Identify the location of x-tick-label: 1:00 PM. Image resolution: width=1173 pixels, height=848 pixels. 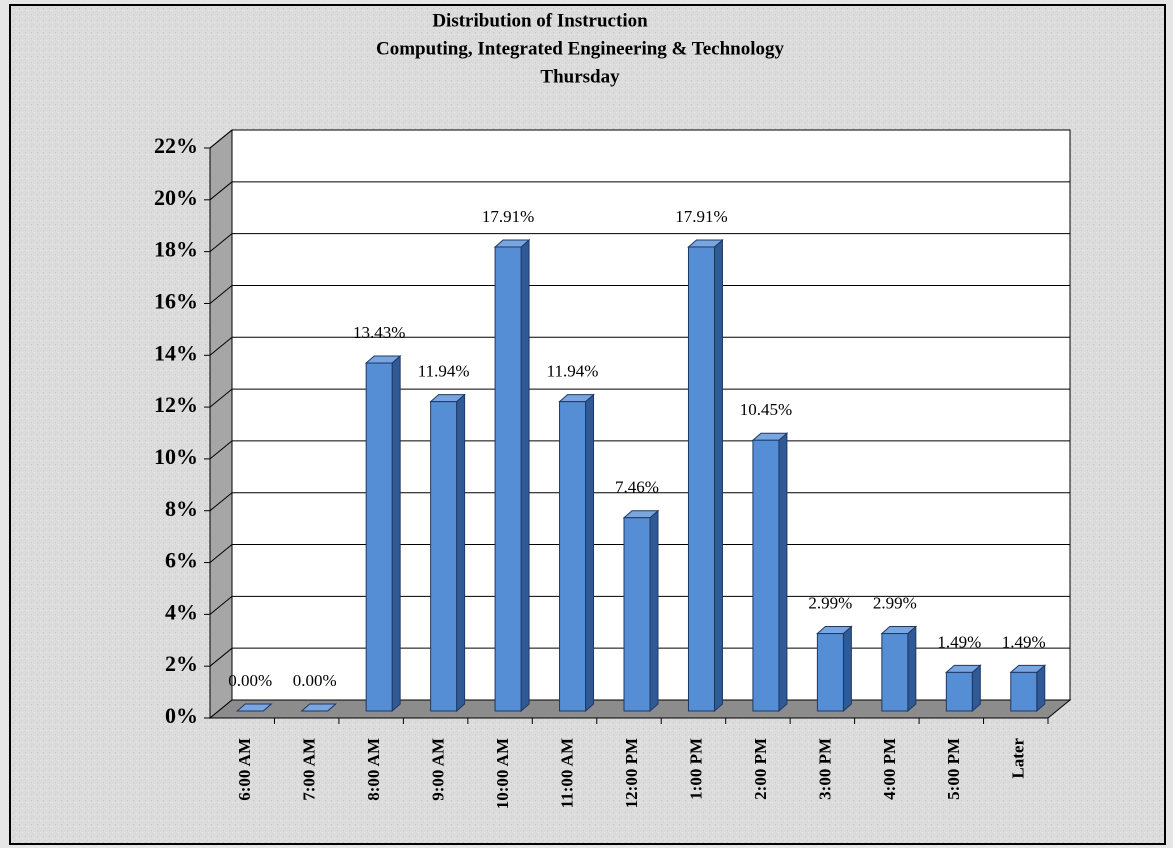
(695, 769).